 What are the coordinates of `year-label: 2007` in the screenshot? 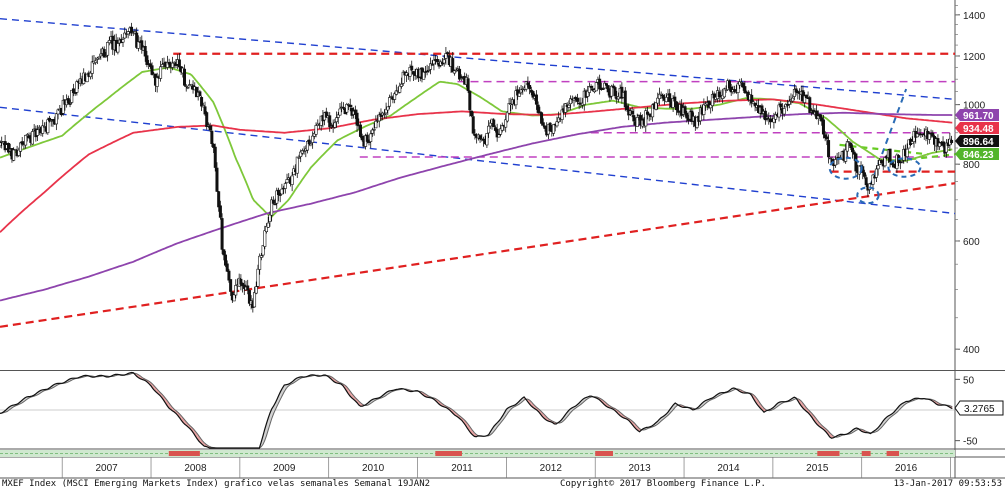 It's located at (106, 468).